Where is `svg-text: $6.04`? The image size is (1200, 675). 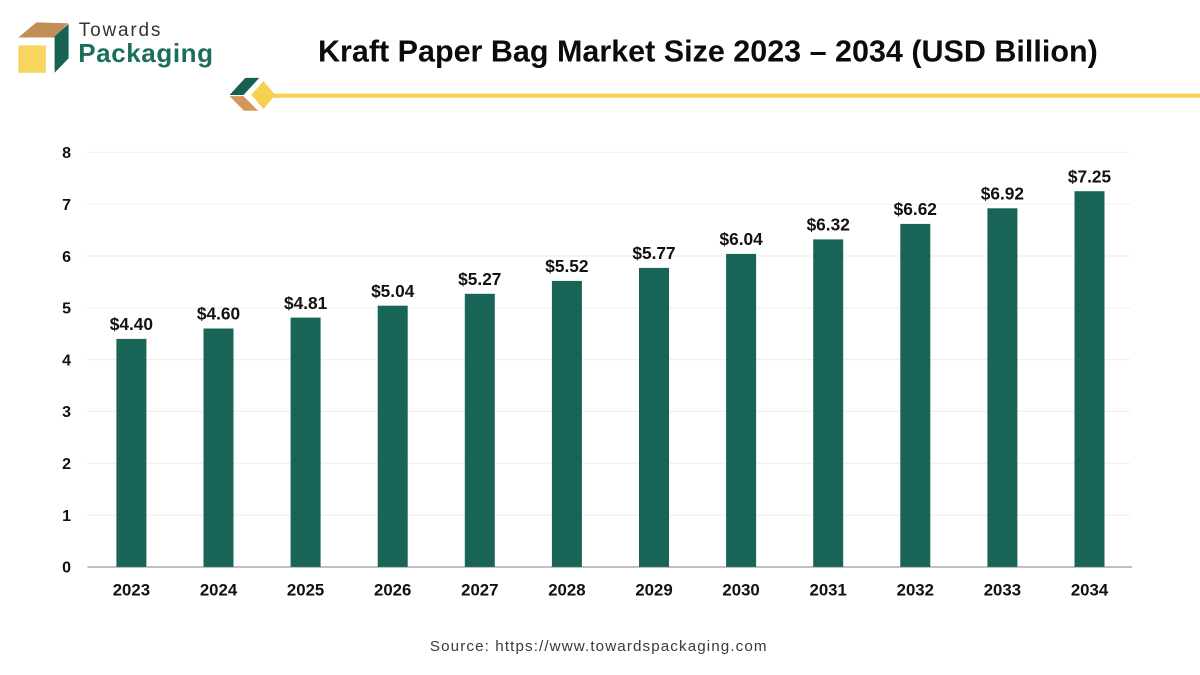 svg-text: $6.04 is located at coordinates (741, 239).